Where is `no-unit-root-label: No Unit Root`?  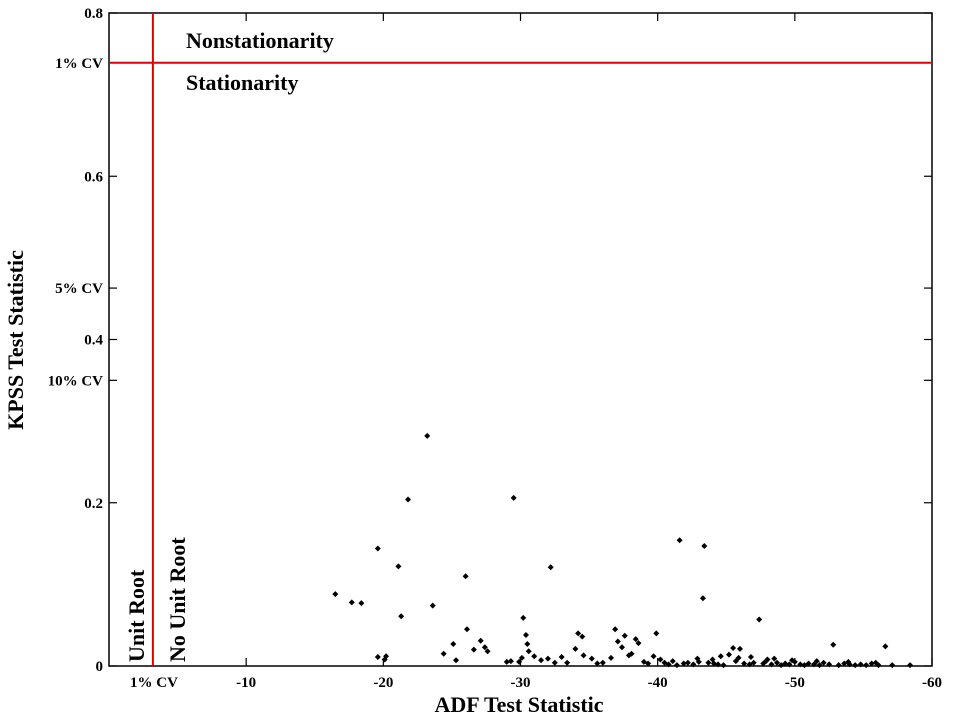 no-unit-root-label: No Unit Root is located at coordinates (177, 599).